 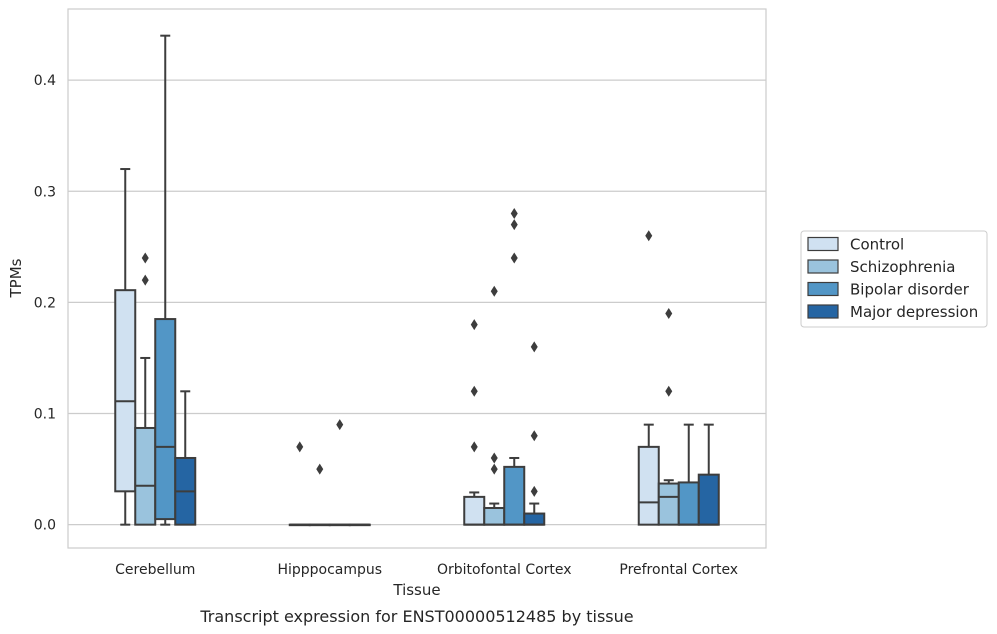 What do you see at coordinates (45, 81) in the screenshot?
I see `y-tick-label: 0.4` at bounding box center [45, 81].